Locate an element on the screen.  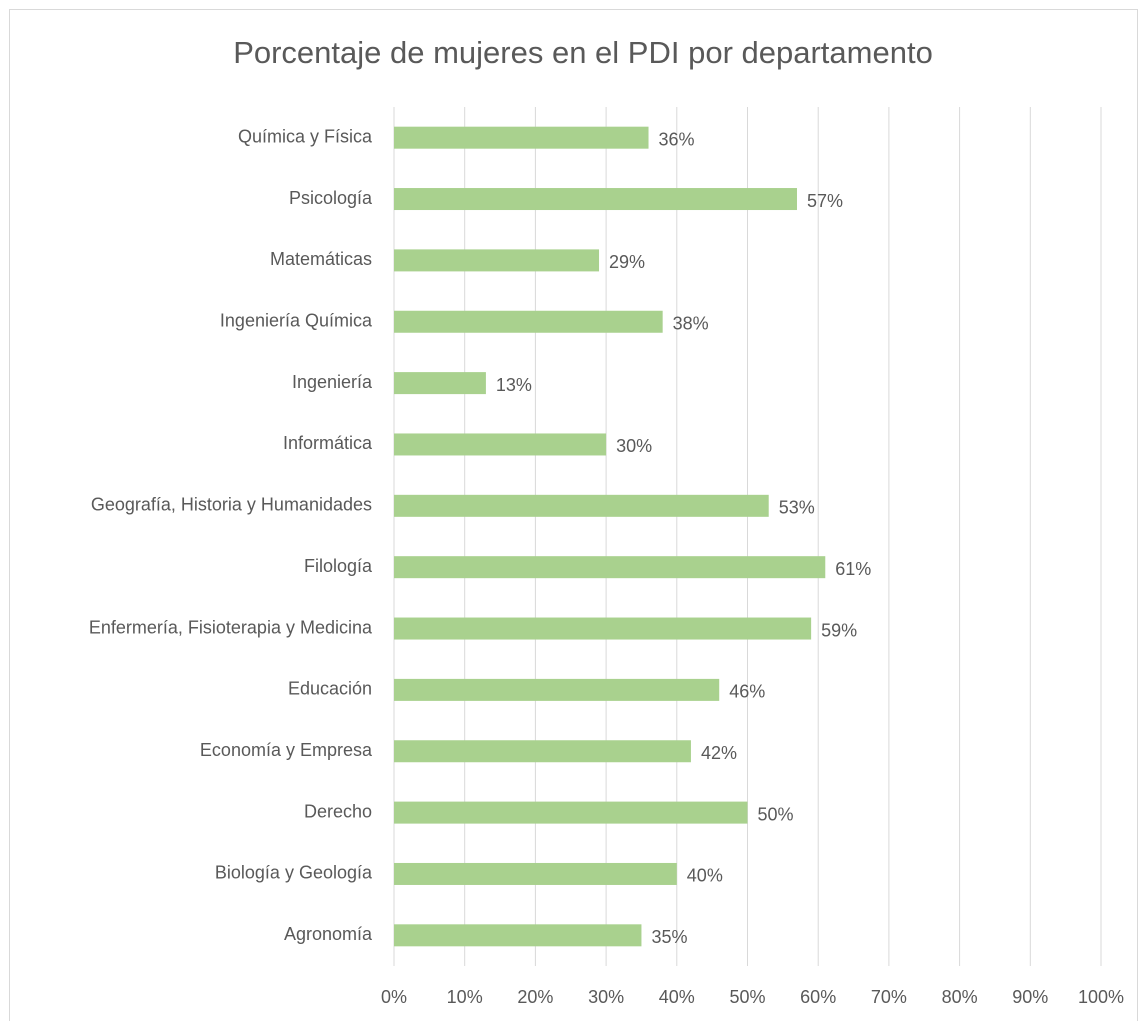
x-tick-label: 80% is located at coordinates (960, 997).